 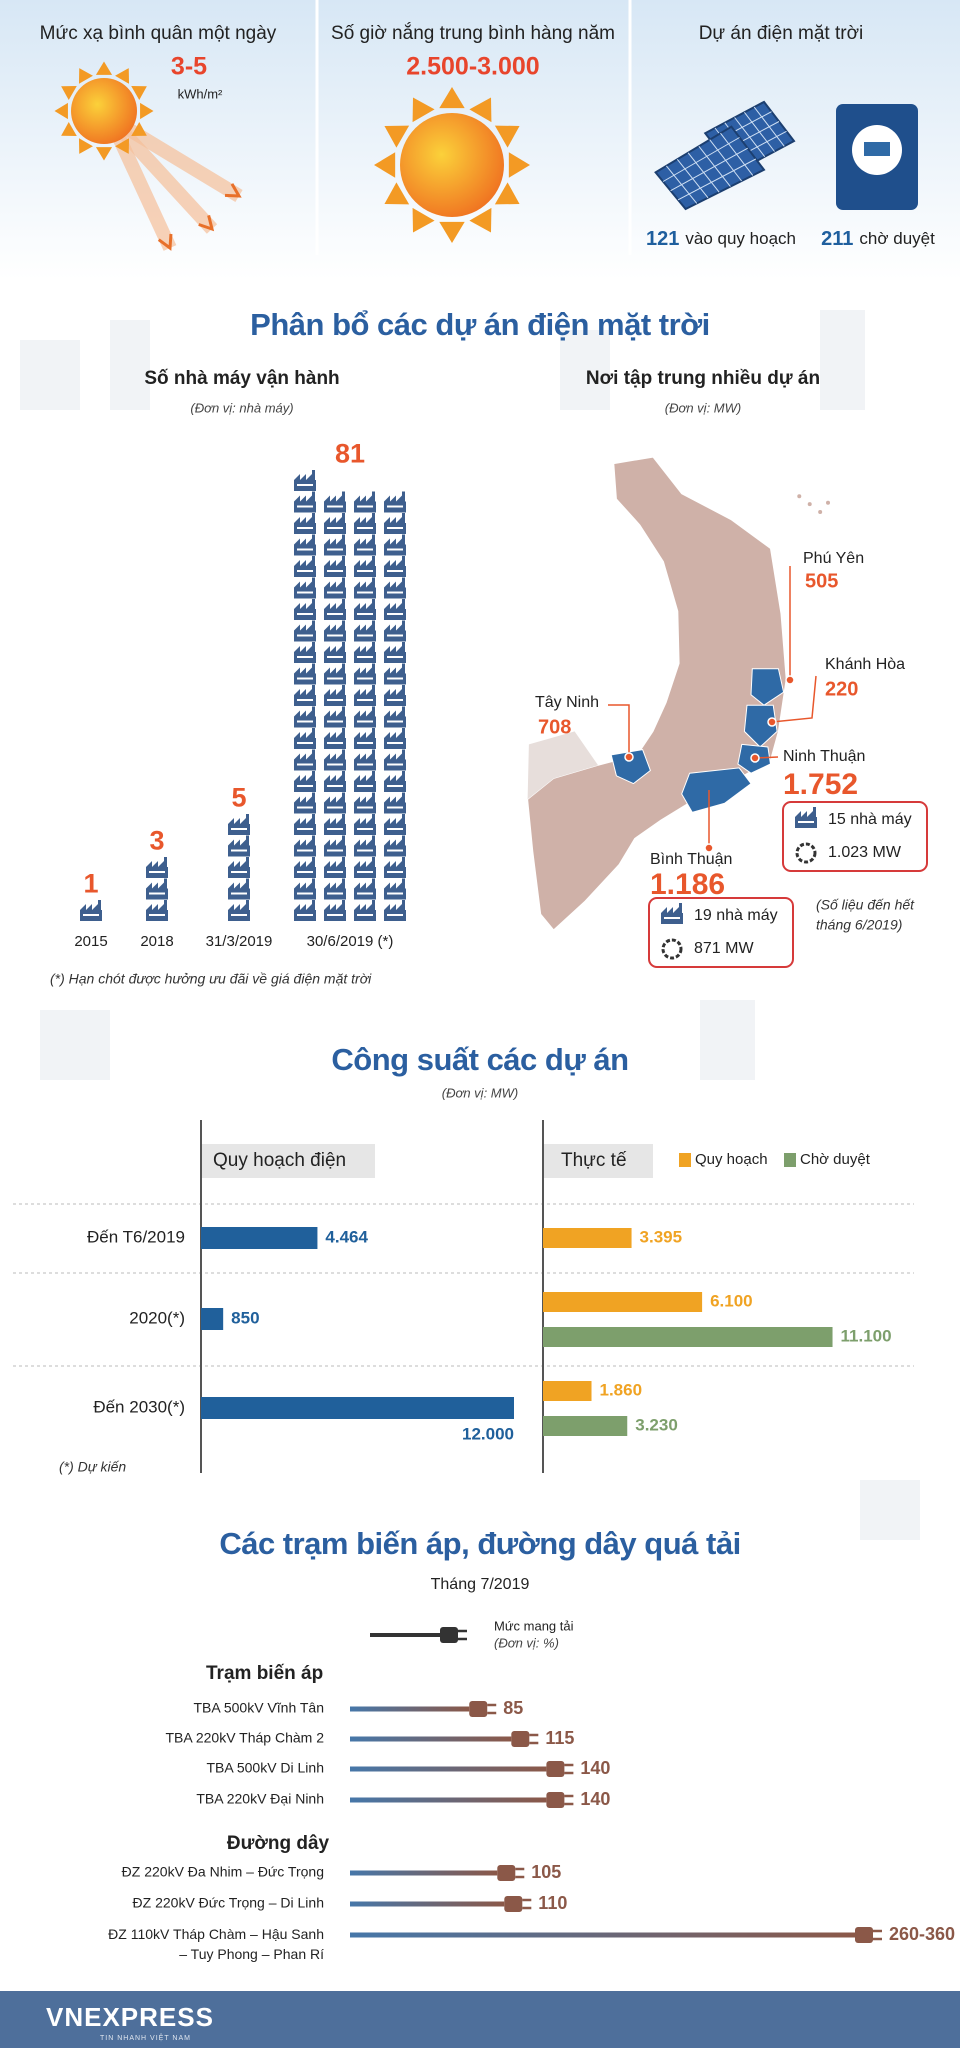 I want to click on value-label: 140, so click(x=595, y=1799).